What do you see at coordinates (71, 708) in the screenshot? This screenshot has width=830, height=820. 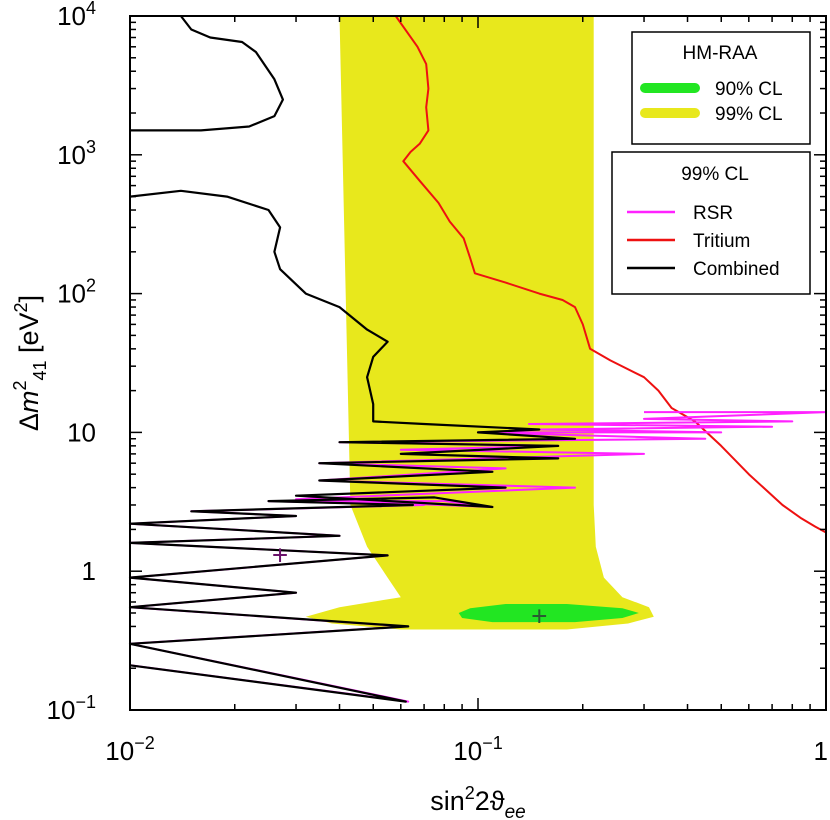 I see `y-tick-label: 10⁻¹` at bounding box center [71, 708].